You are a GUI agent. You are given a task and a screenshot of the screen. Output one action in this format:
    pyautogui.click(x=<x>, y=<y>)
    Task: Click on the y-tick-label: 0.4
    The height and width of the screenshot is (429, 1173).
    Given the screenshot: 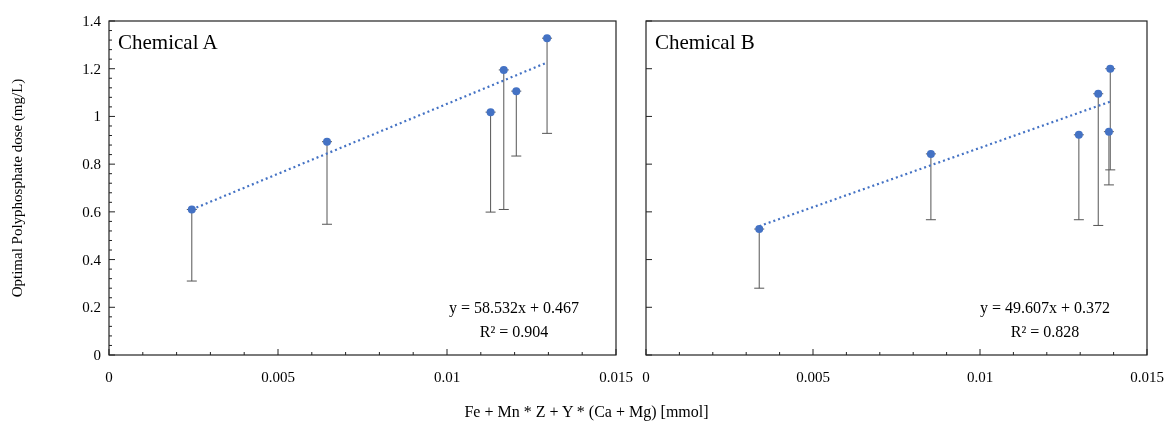 What is the action you would take?
    pyautogui.click(x=92, y=259)
    